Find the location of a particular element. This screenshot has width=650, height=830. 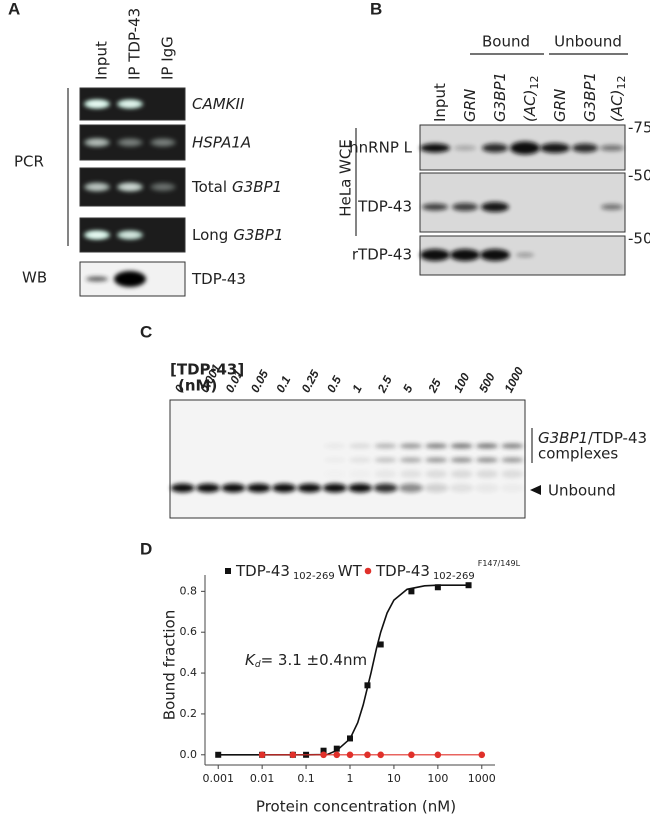

gene: HSPA1A is located at coordinates (221, 142).